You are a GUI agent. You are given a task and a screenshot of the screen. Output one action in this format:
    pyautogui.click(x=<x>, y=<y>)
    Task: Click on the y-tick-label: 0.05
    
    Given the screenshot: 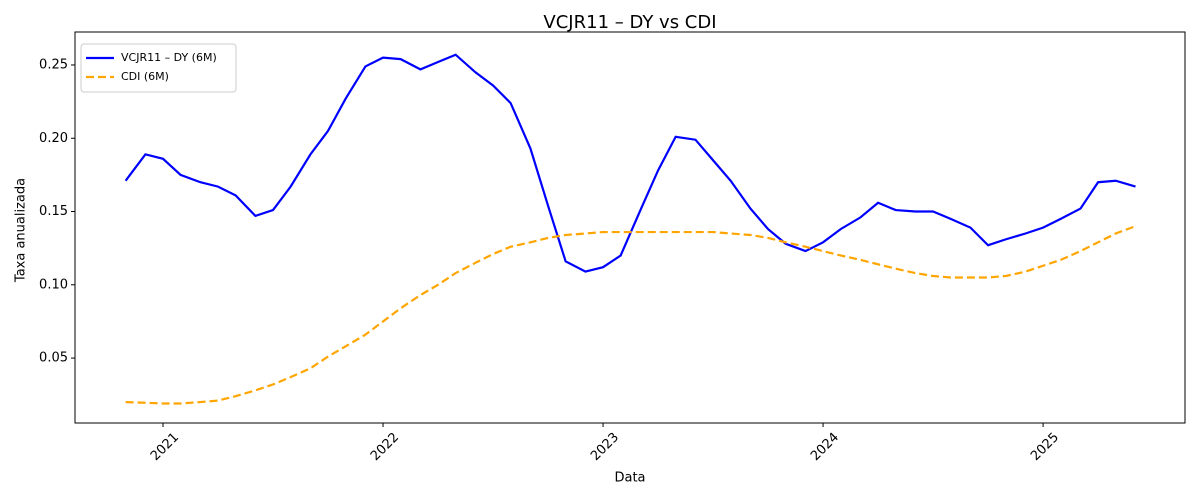 What is the action you would take?
    pyautogui.click(x=53, y=358)
    